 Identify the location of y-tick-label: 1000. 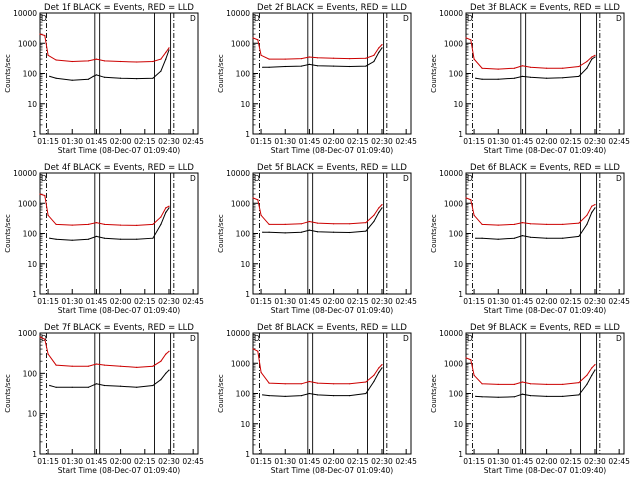
(240, 43).